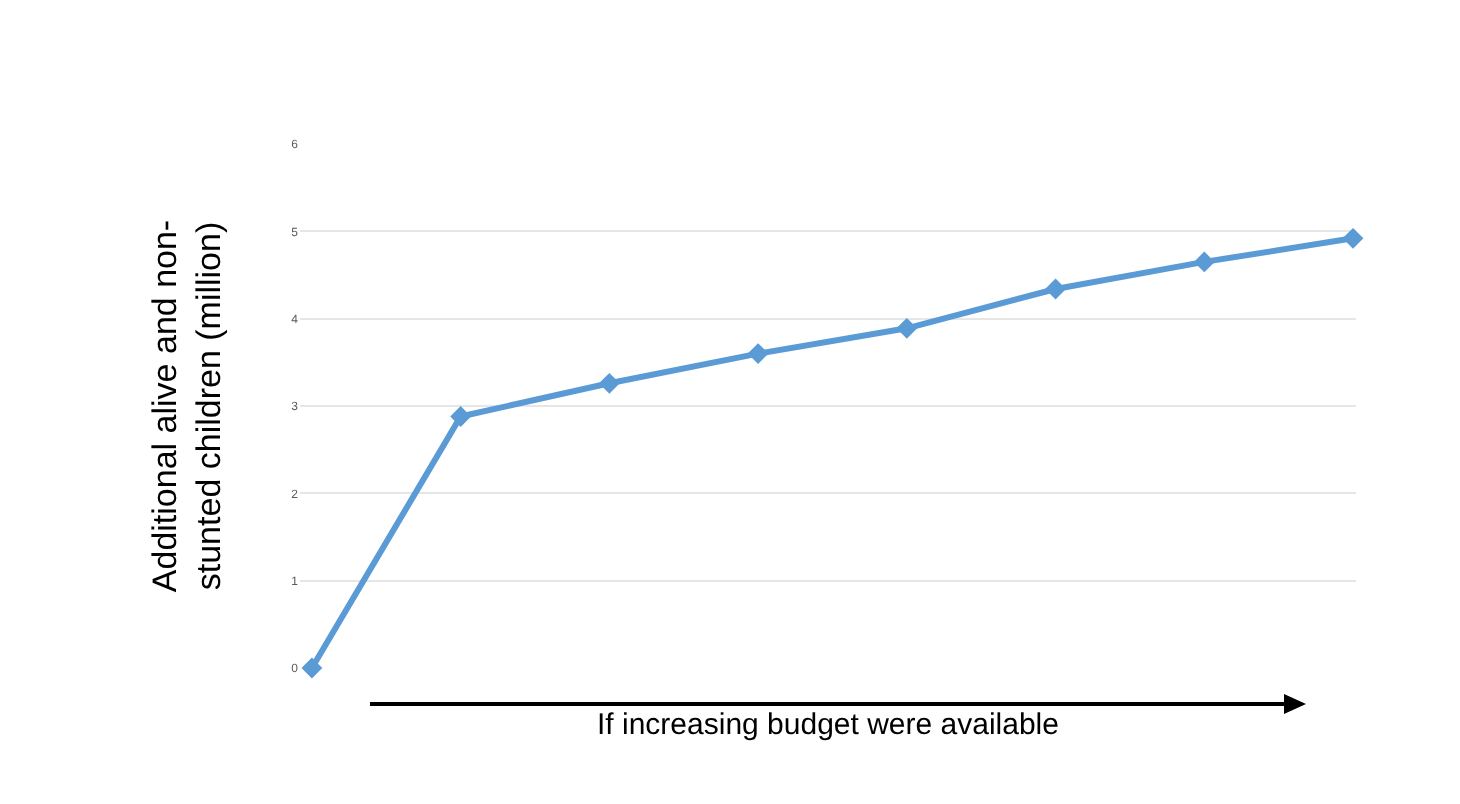 The height and width of the screenshot is (804, 1460). What do you see at coordinates (828, 725) in the screenshot?
I see `x-axis-title: If increasing budget were available` at bounding box center [828, 725].